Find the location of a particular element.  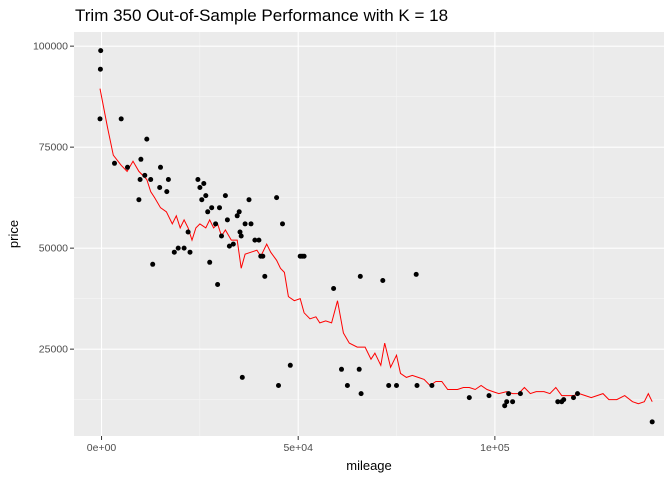

y-tick-label: 100000 is located at coordinates (50, 47).